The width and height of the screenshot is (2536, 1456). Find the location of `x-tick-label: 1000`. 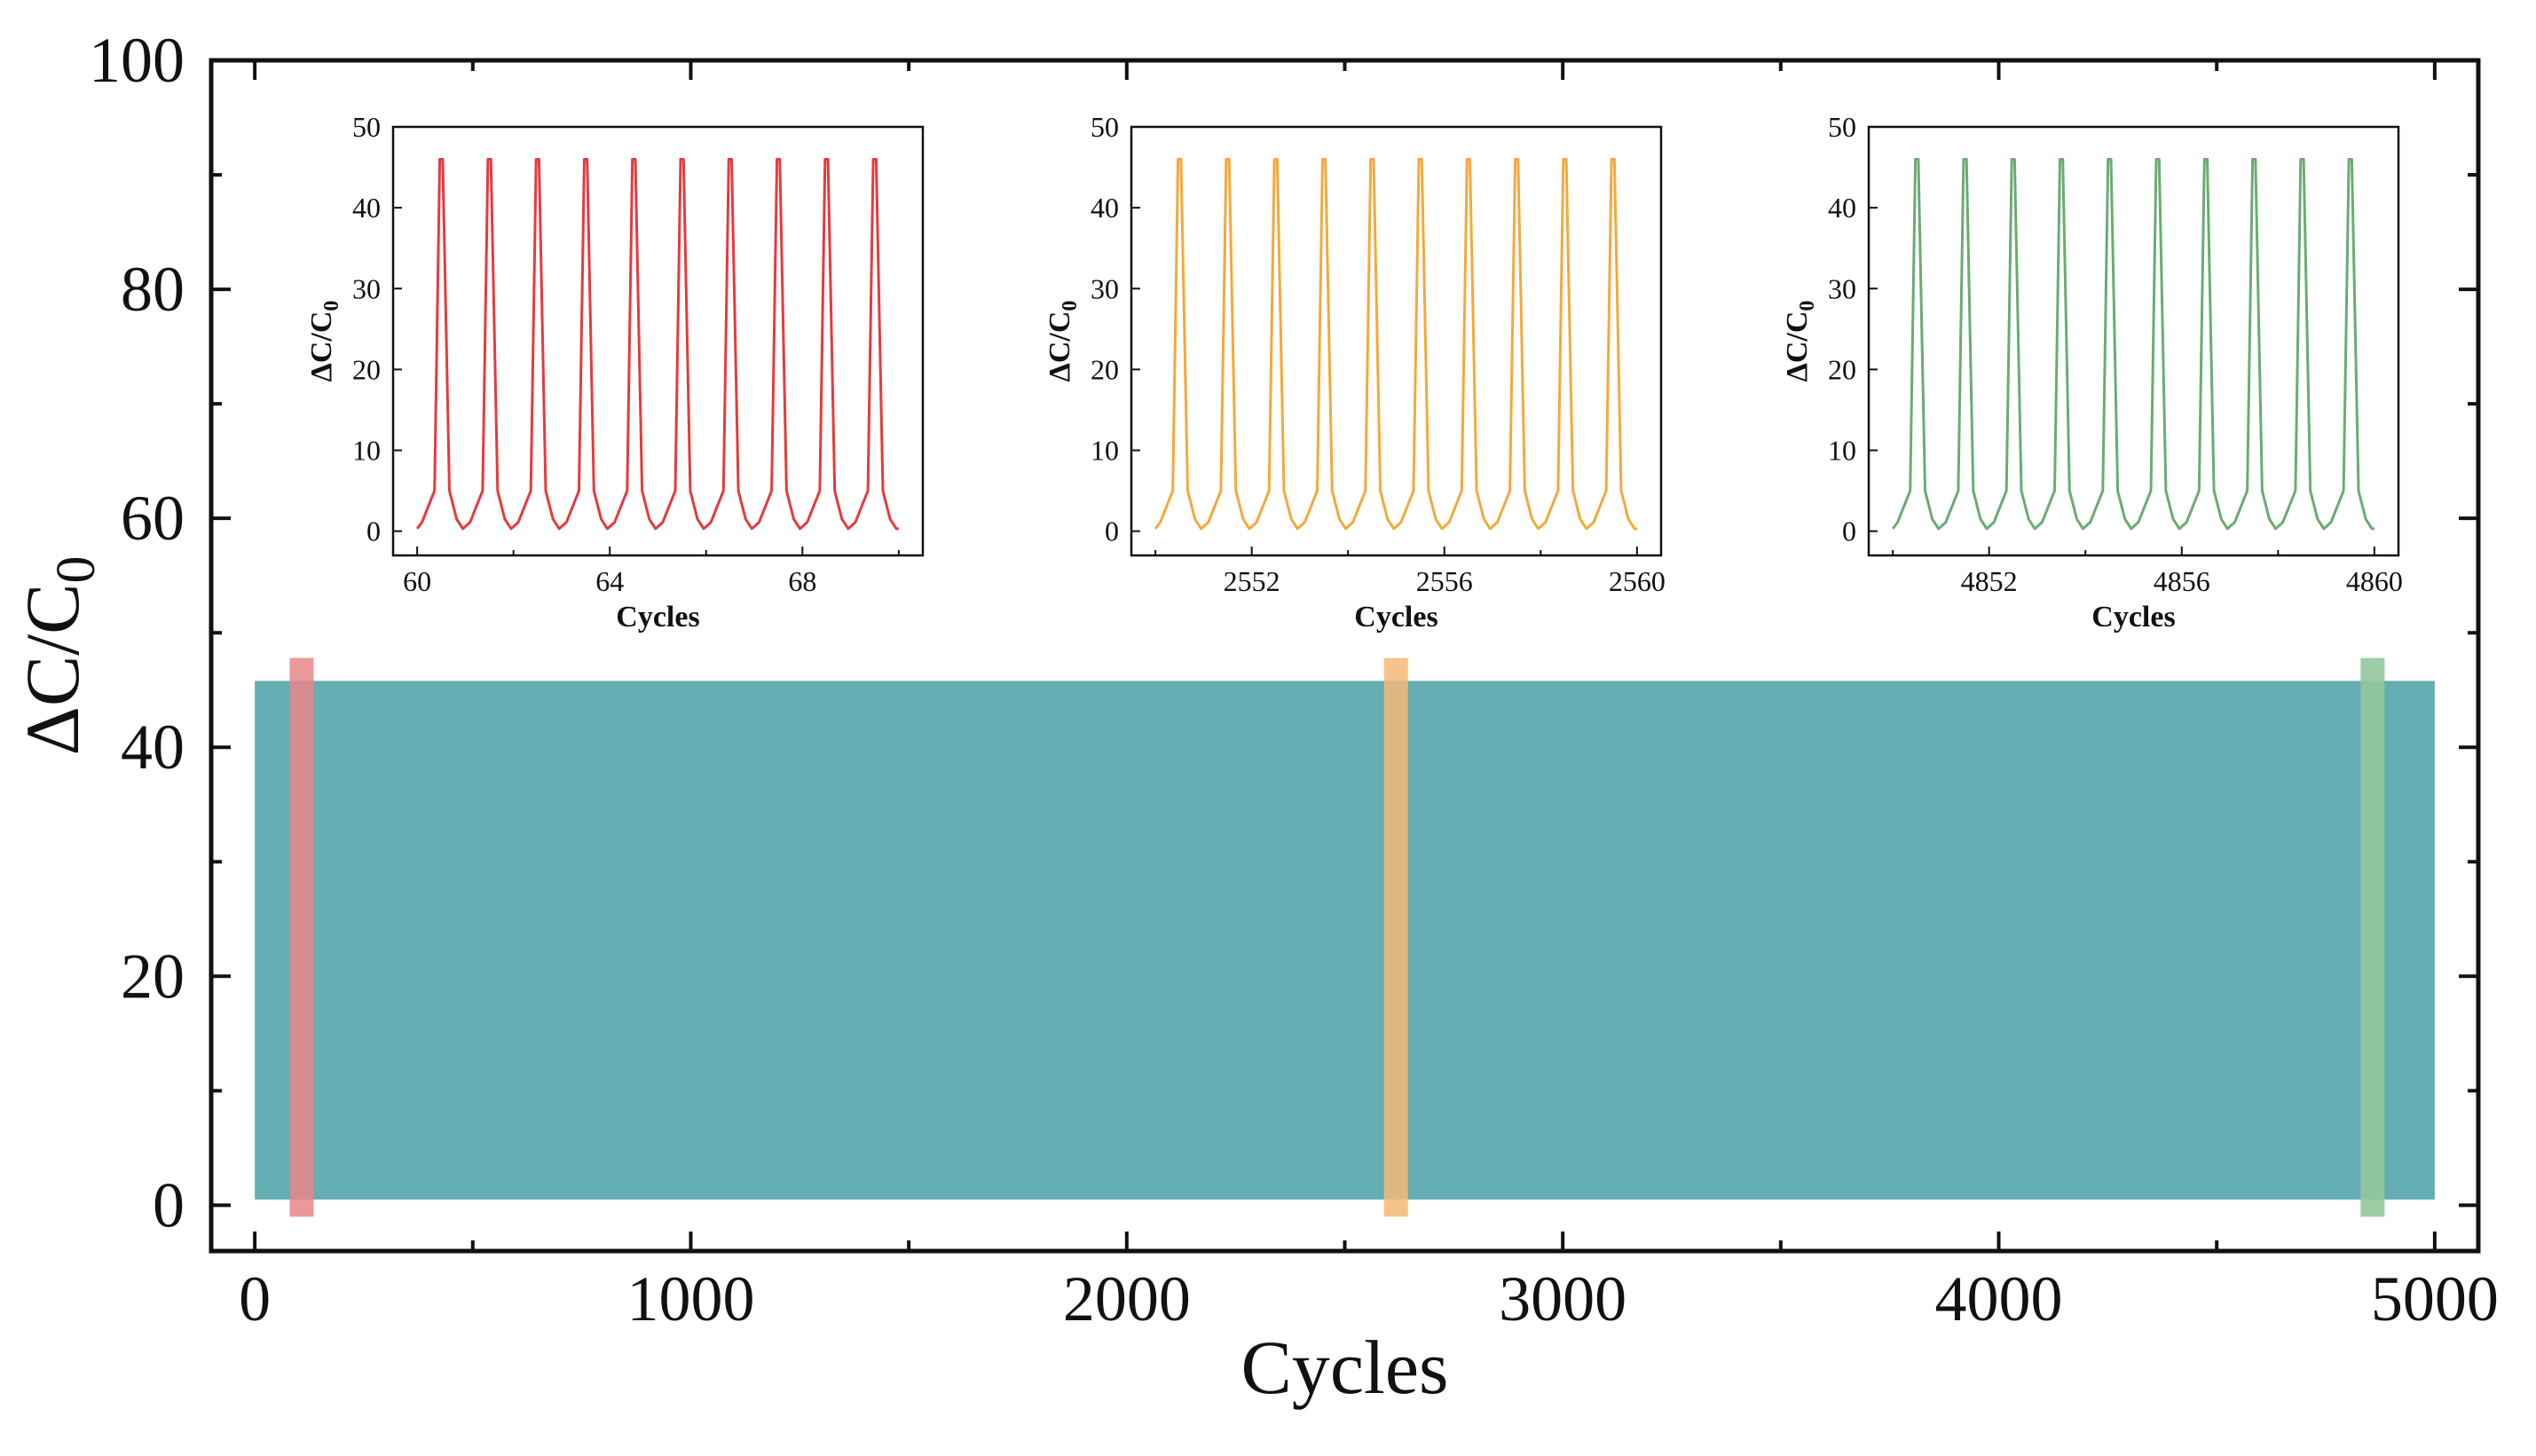

x-tick-label: 1000 is located at coordinates (690, 1298).